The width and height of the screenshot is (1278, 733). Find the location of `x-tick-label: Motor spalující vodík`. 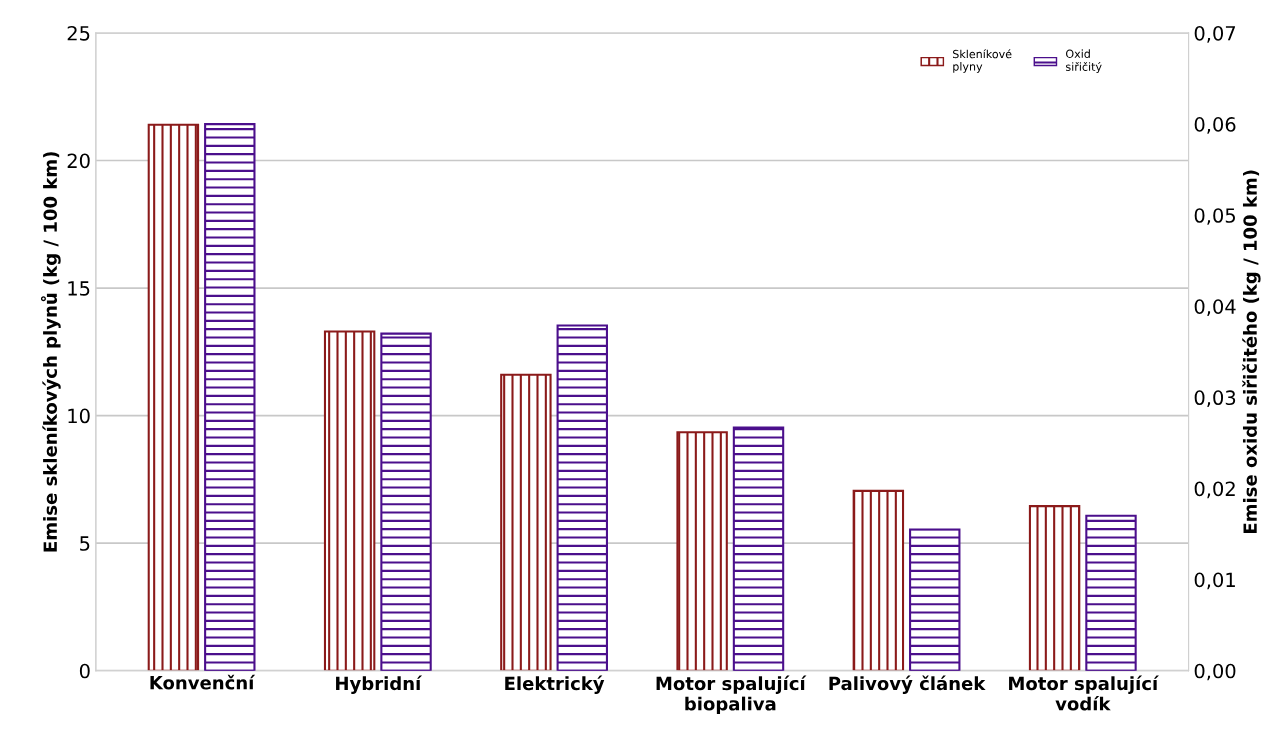

x-tick-label: Motor spalující vodík is located at coordinates (1084, 693).